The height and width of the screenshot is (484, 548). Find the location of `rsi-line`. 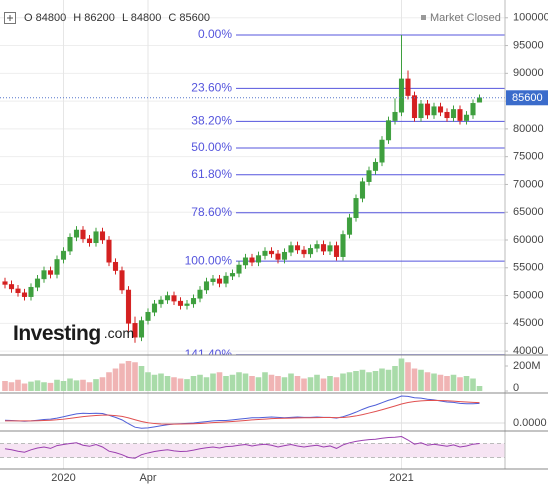

rsi-line is located at coordinates (242, 447).